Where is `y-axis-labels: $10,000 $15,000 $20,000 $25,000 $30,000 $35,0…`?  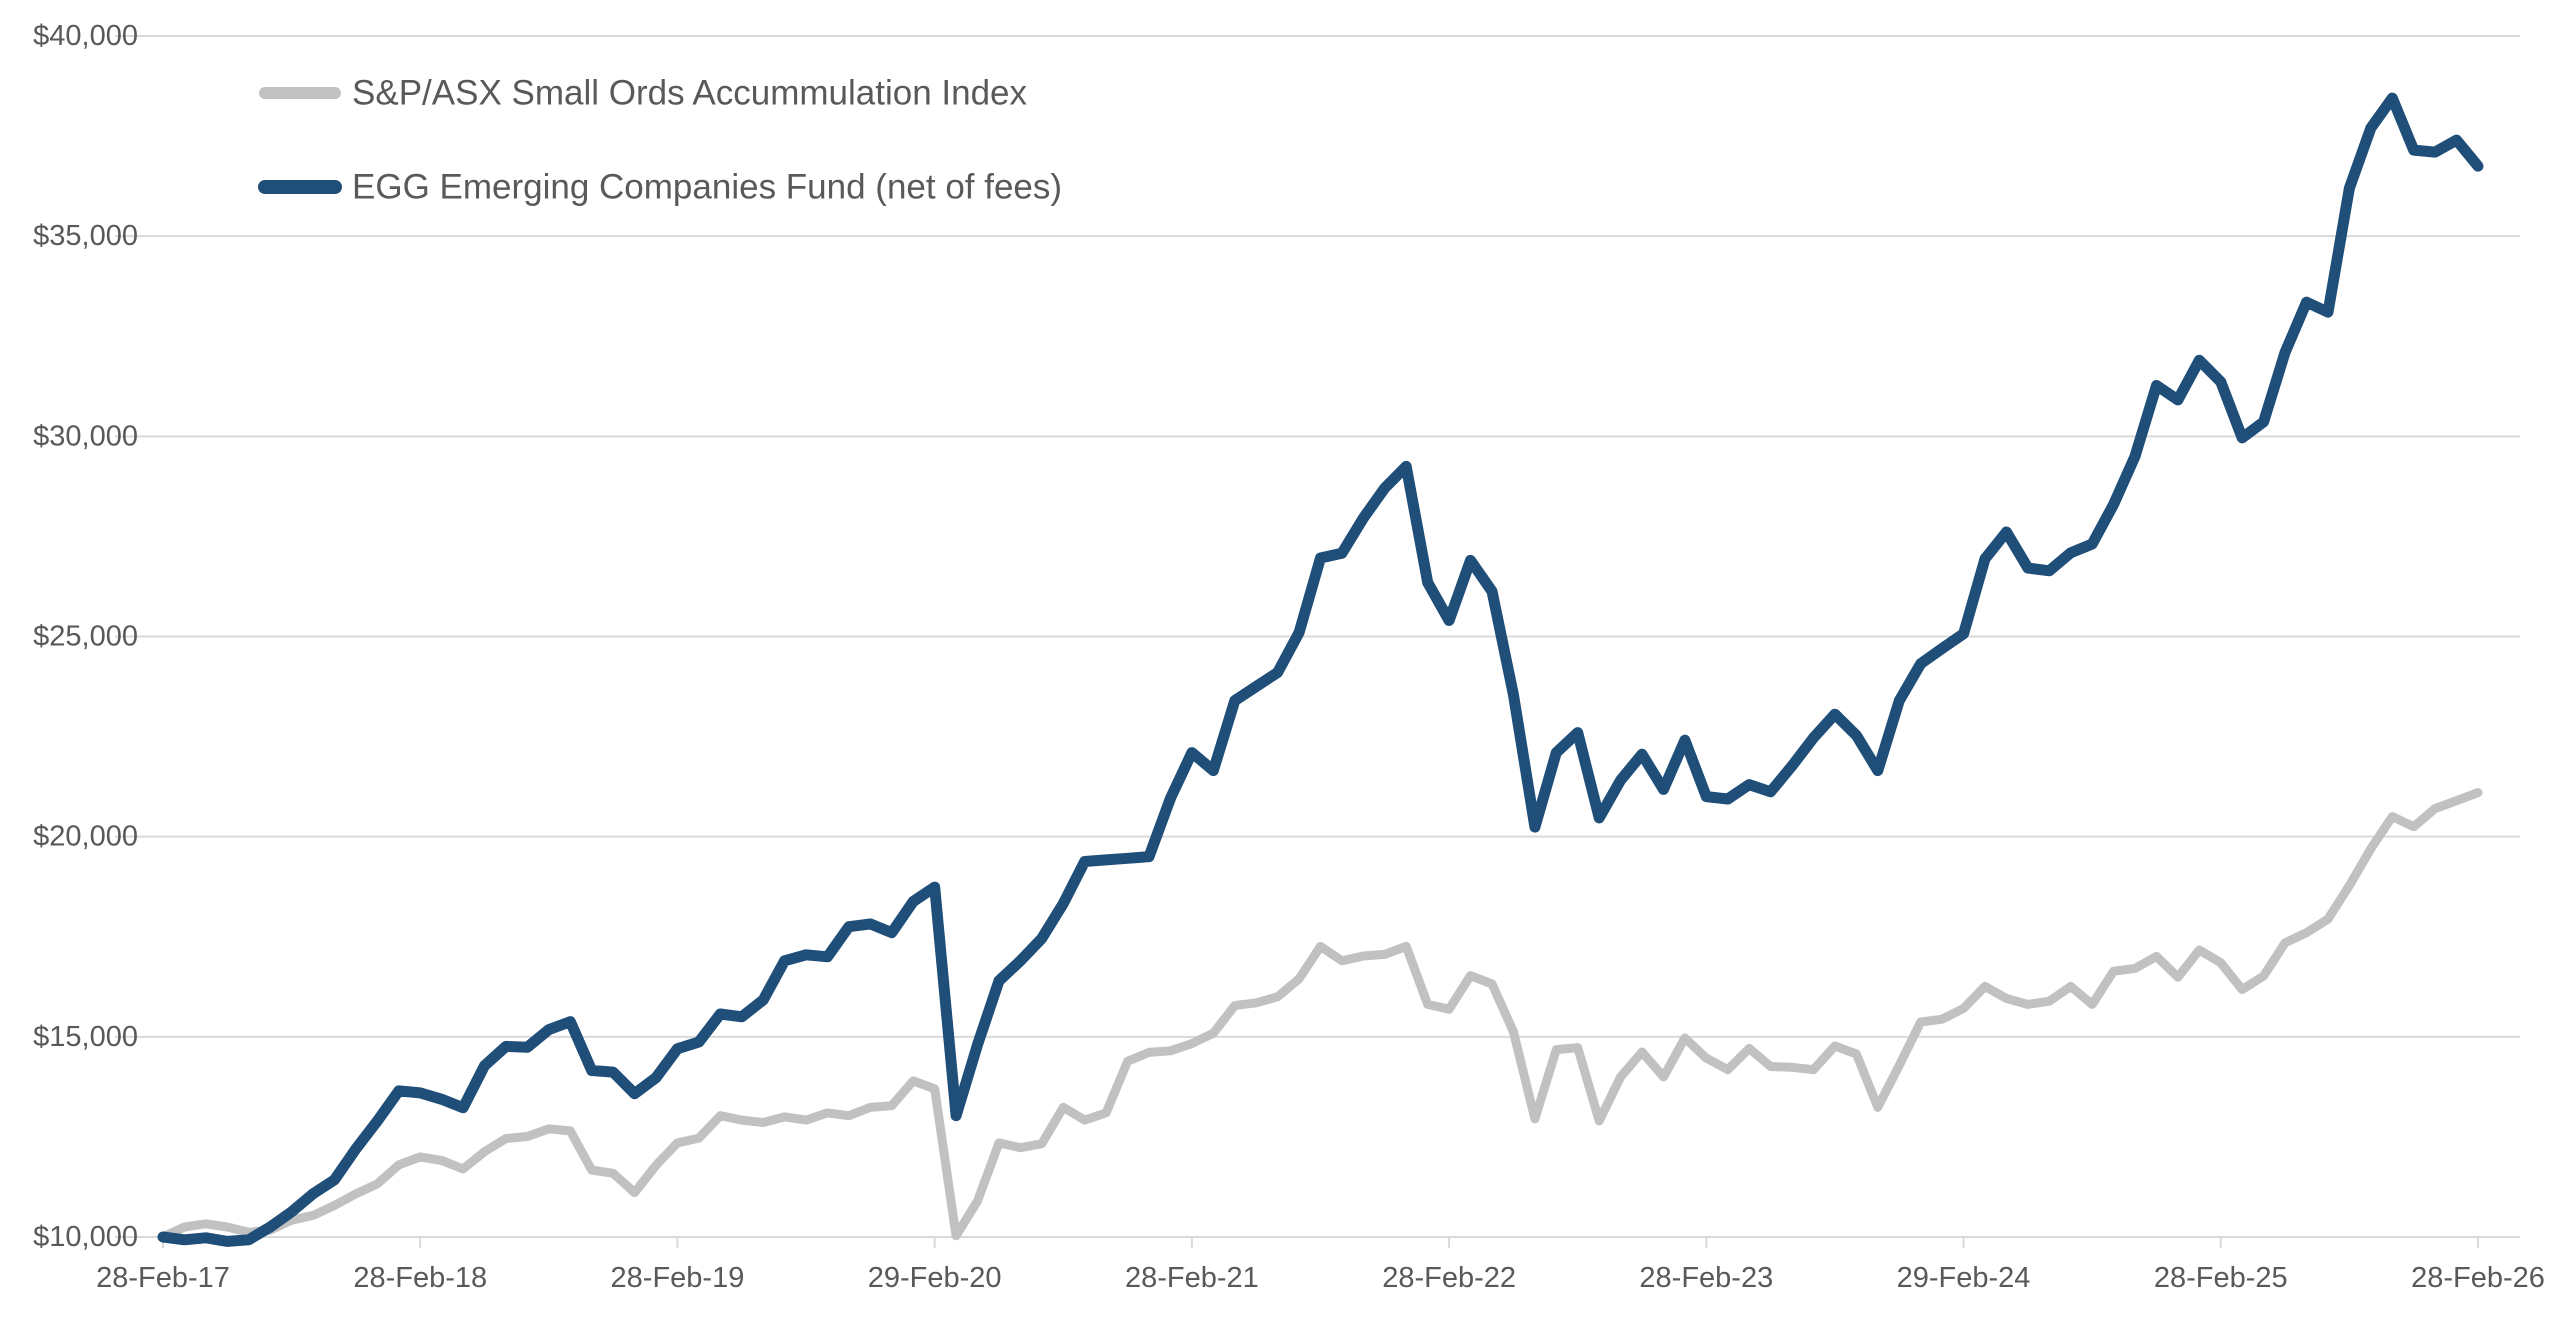
y-axis-labels: $10,000 $15,000 $20,000 $25,000 $30,000 $35,0… is located at coordinates (85, 636).